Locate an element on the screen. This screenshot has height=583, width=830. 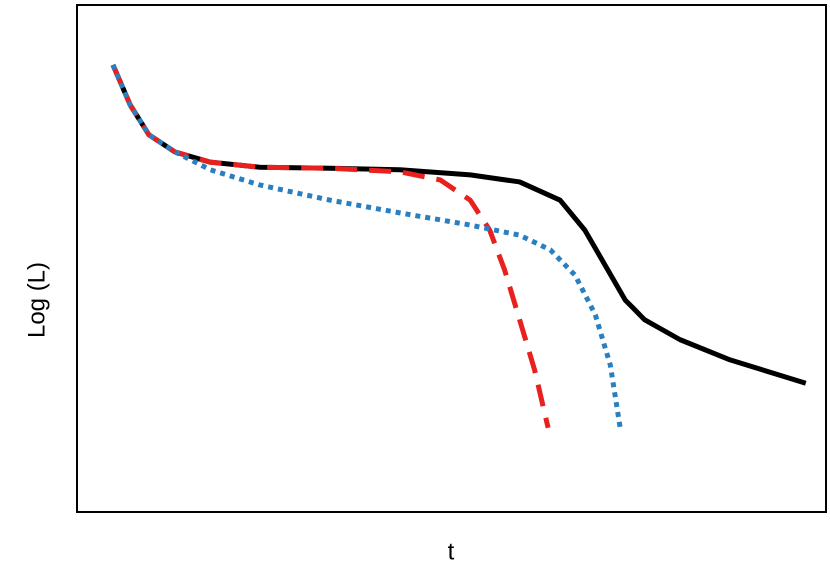
x-axis-label: t is located at coordinates (451, 551).